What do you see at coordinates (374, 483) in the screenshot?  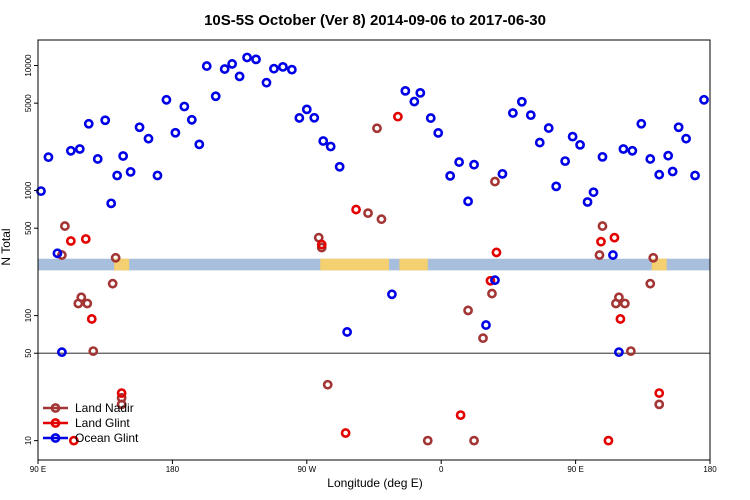 I see `x-axis-label: Longitude (deg E)` at bounding box center [374, 483].